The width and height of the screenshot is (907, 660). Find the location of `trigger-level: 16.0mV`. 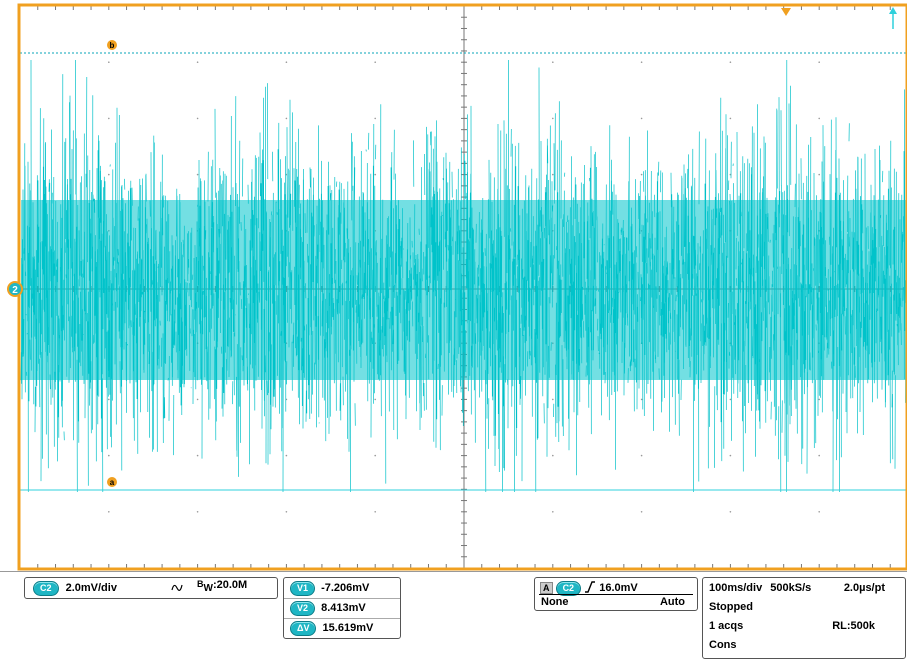

trigger-level: 16.0mV is located at coordinates (618, 588).